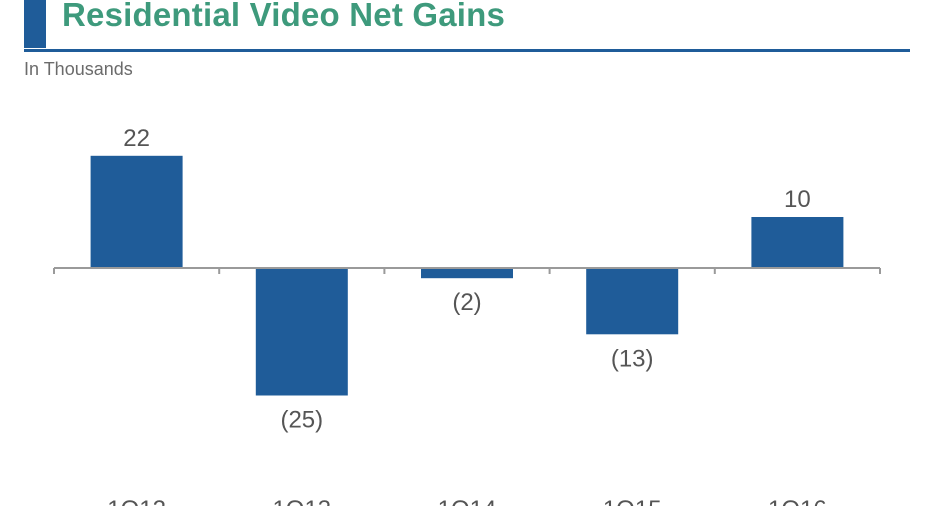 This screenshot has width=931, height=506. What do you see at coordinates (136, 501) in the screenshot?
I see `x-tick-label: 1Q12` at bounding box center [136, 501].